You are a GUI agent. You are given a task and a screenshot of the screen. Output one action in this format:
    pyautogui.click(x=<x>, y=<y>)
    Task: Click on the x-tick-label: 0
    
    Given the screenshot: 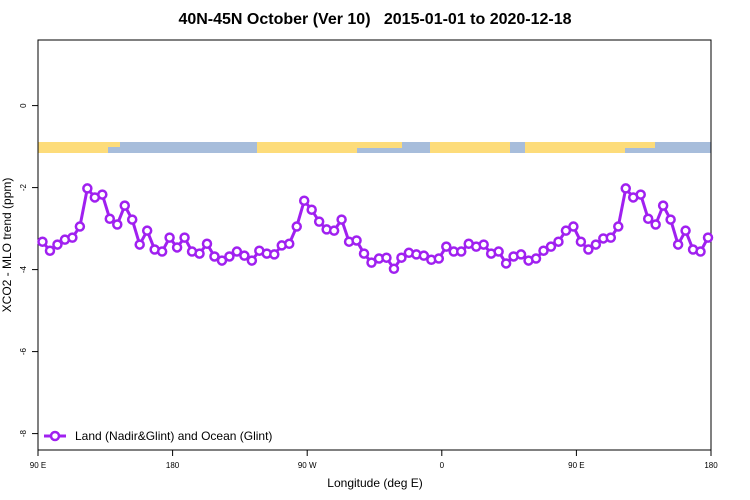 What is the action you would take?
    pyautogui.click(x=442, y=465)
    